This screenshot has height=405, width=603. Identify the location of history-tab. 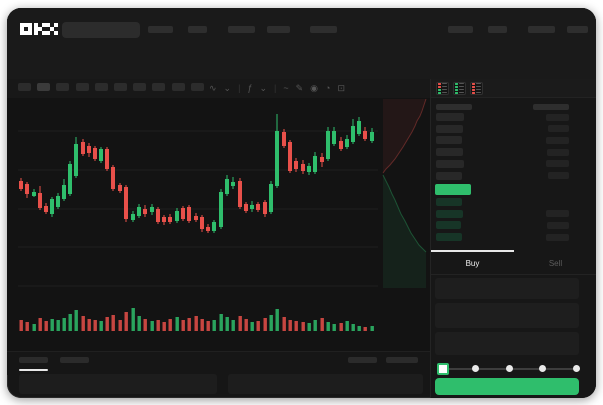
(74, 360).